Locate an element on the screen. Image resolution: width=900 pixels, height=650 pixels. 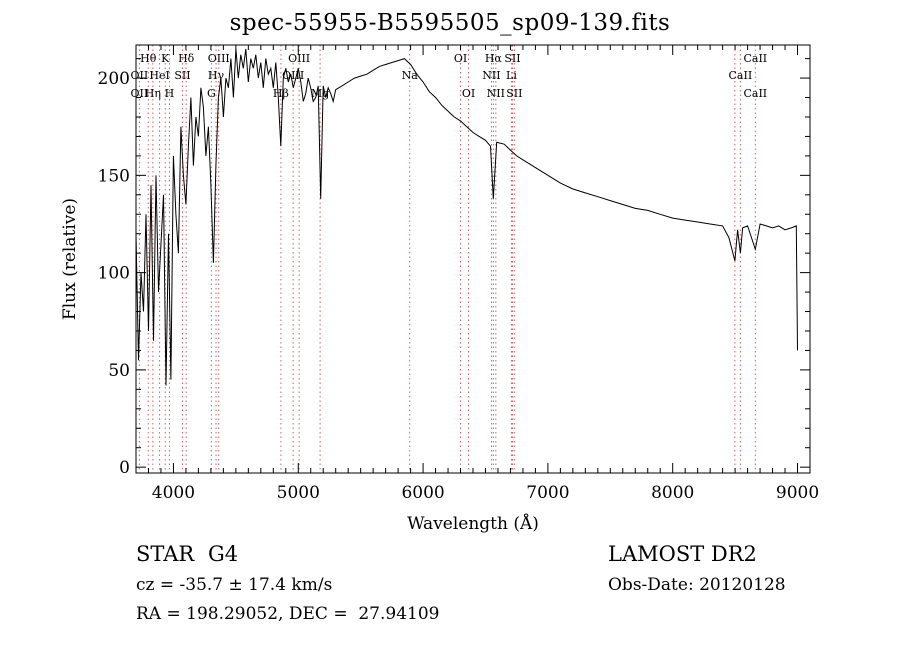
x-axis-label: Wavelength (Å) is located at coordinates (473, 523).